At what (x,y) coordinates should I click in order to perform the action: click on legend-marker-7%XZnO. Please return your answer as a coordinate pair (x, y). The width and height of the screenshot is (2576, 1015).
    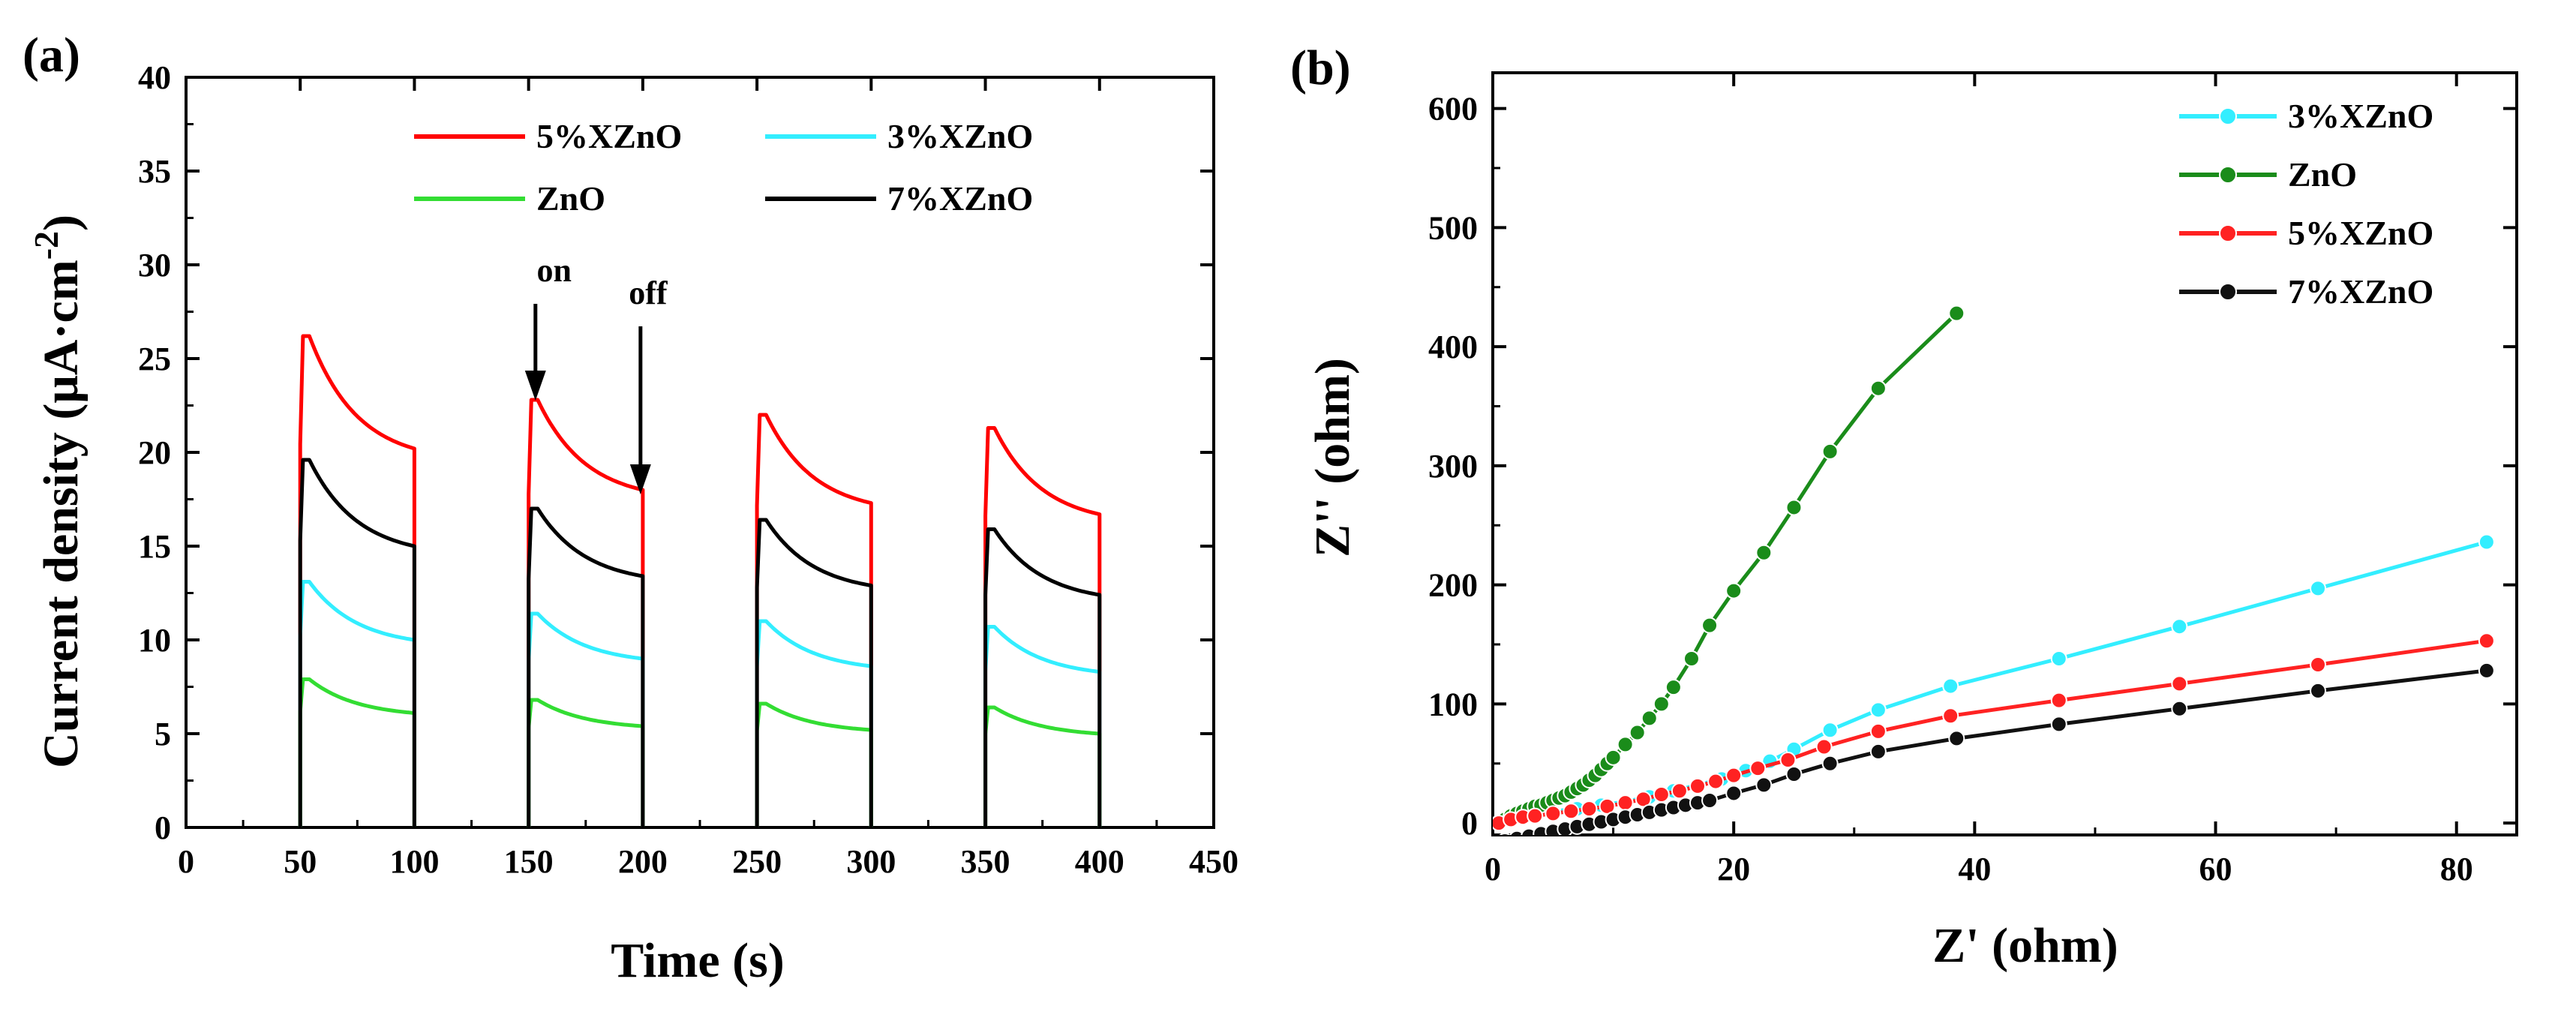
    Looking at the image, I should click on (2228, 292).